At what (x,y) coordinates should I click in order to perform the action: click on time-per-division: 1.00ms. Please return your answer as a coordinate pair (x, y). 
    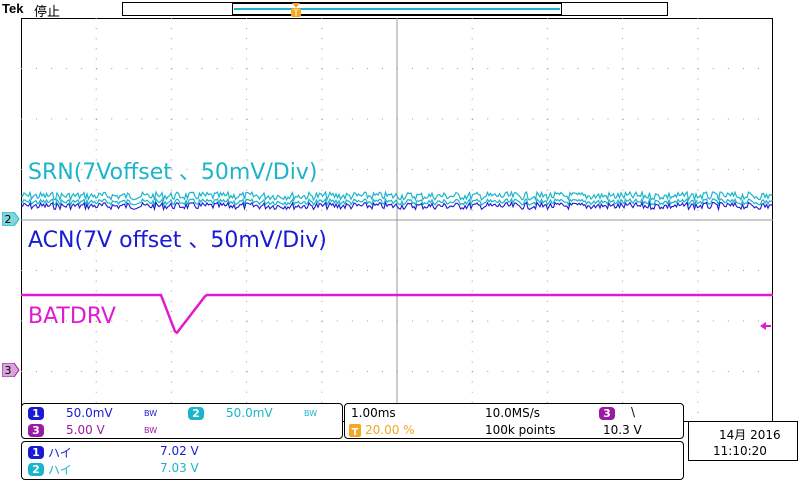
    Looking at the image, I should click on (373, 413).